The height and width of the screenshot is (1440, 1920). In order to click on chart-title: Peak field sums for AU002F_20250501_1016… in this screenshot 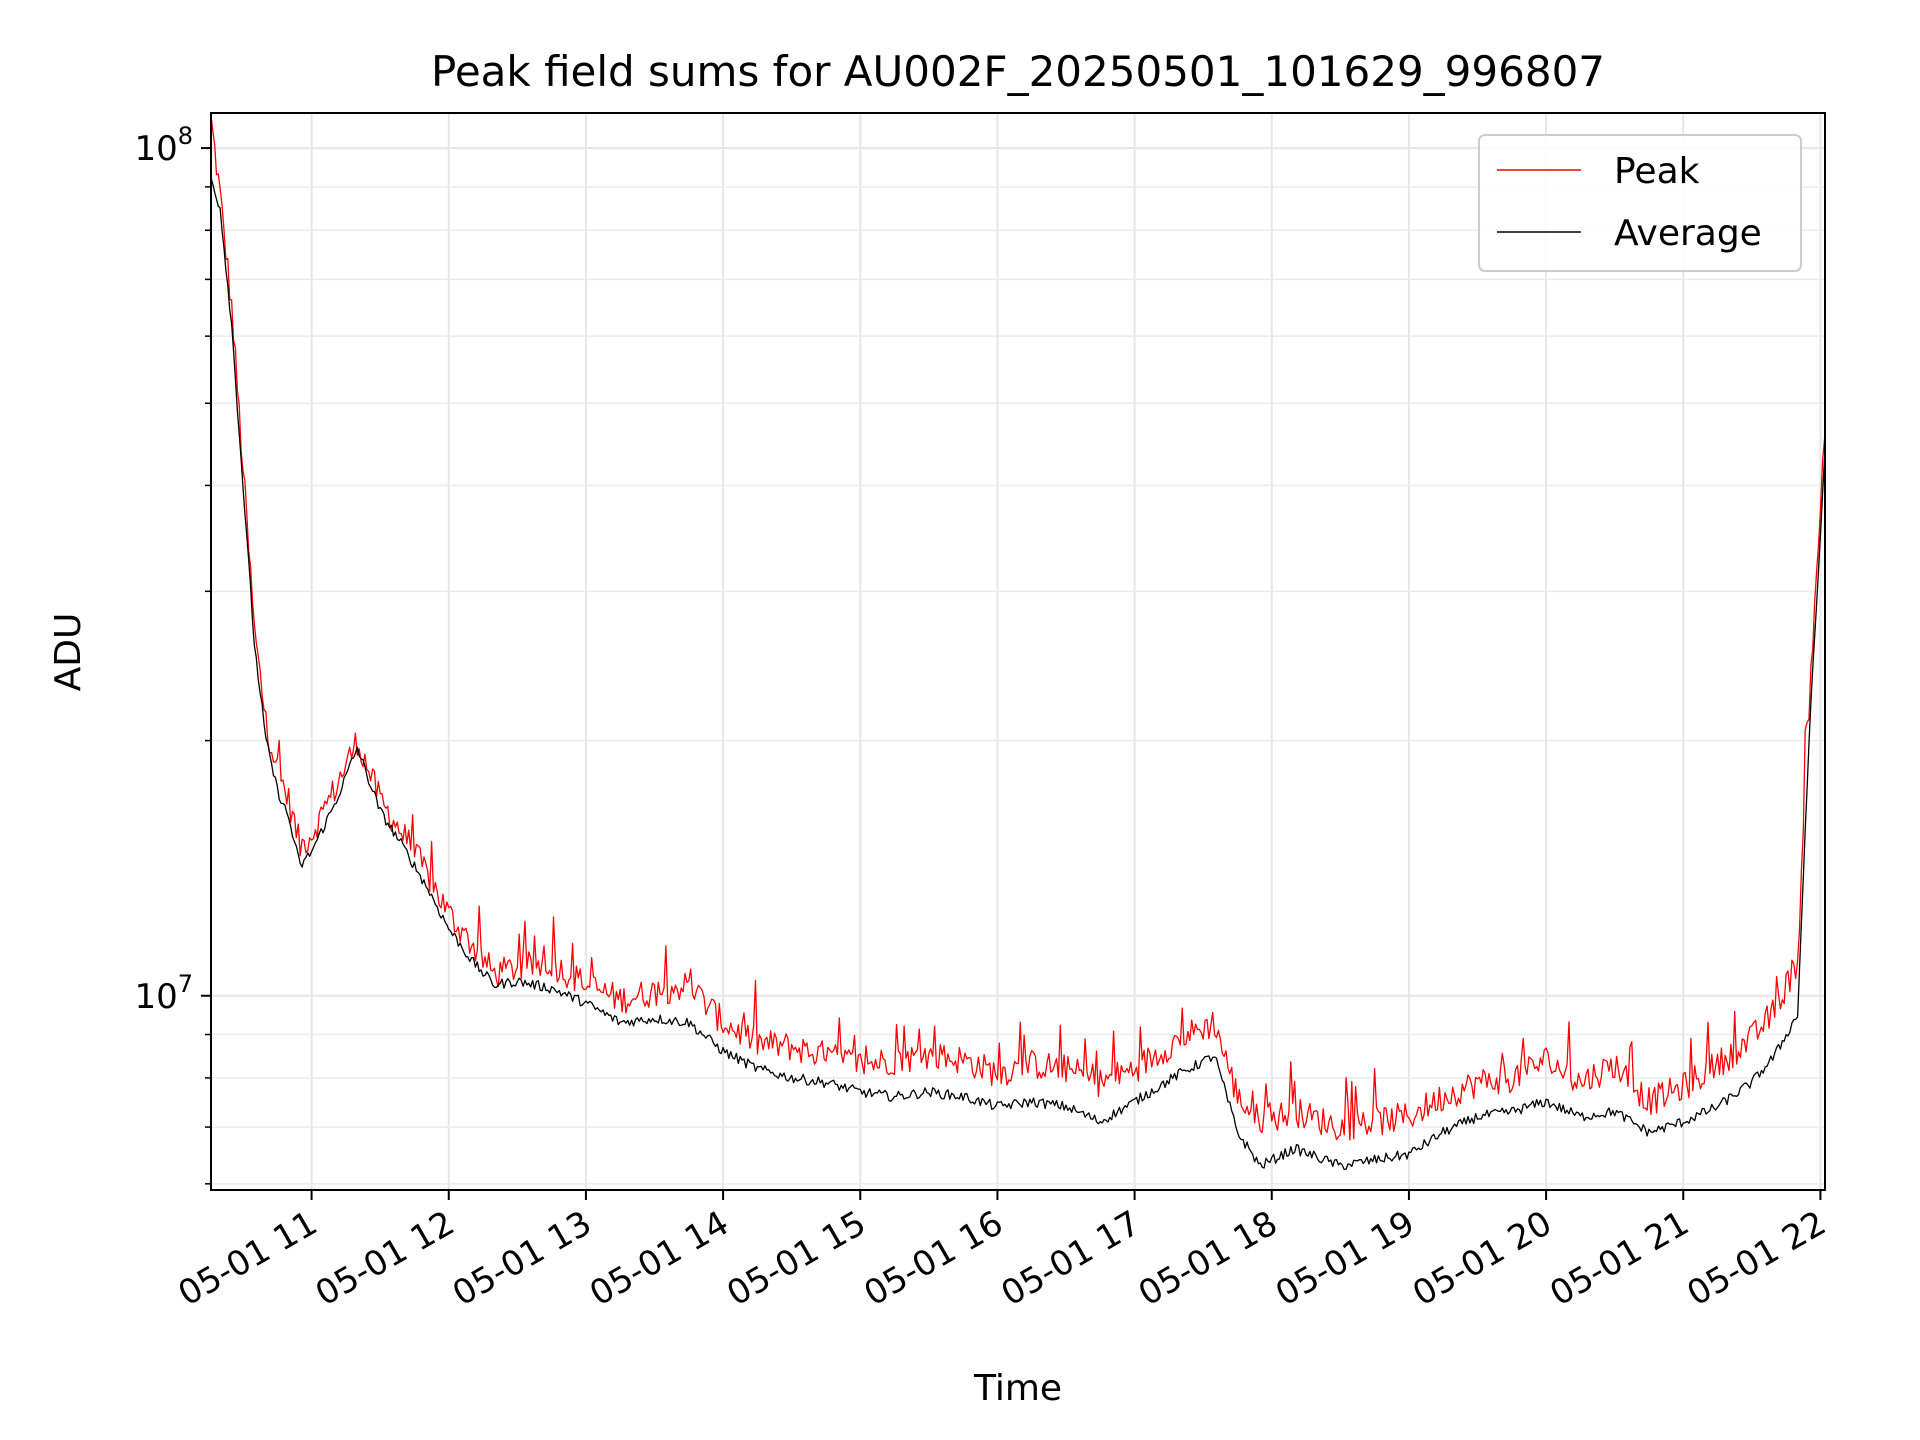, I will do `click(1018, 71)`.